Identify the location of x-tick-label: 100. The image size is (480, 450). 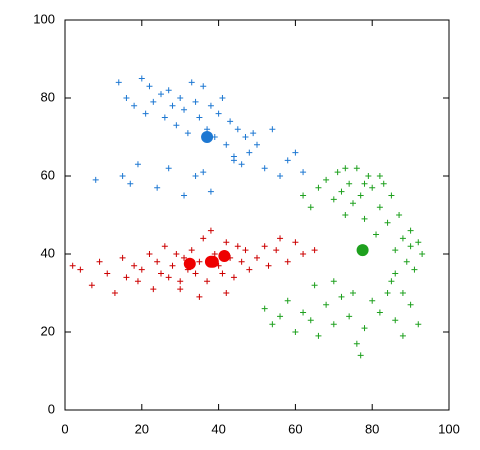
(449, 428).